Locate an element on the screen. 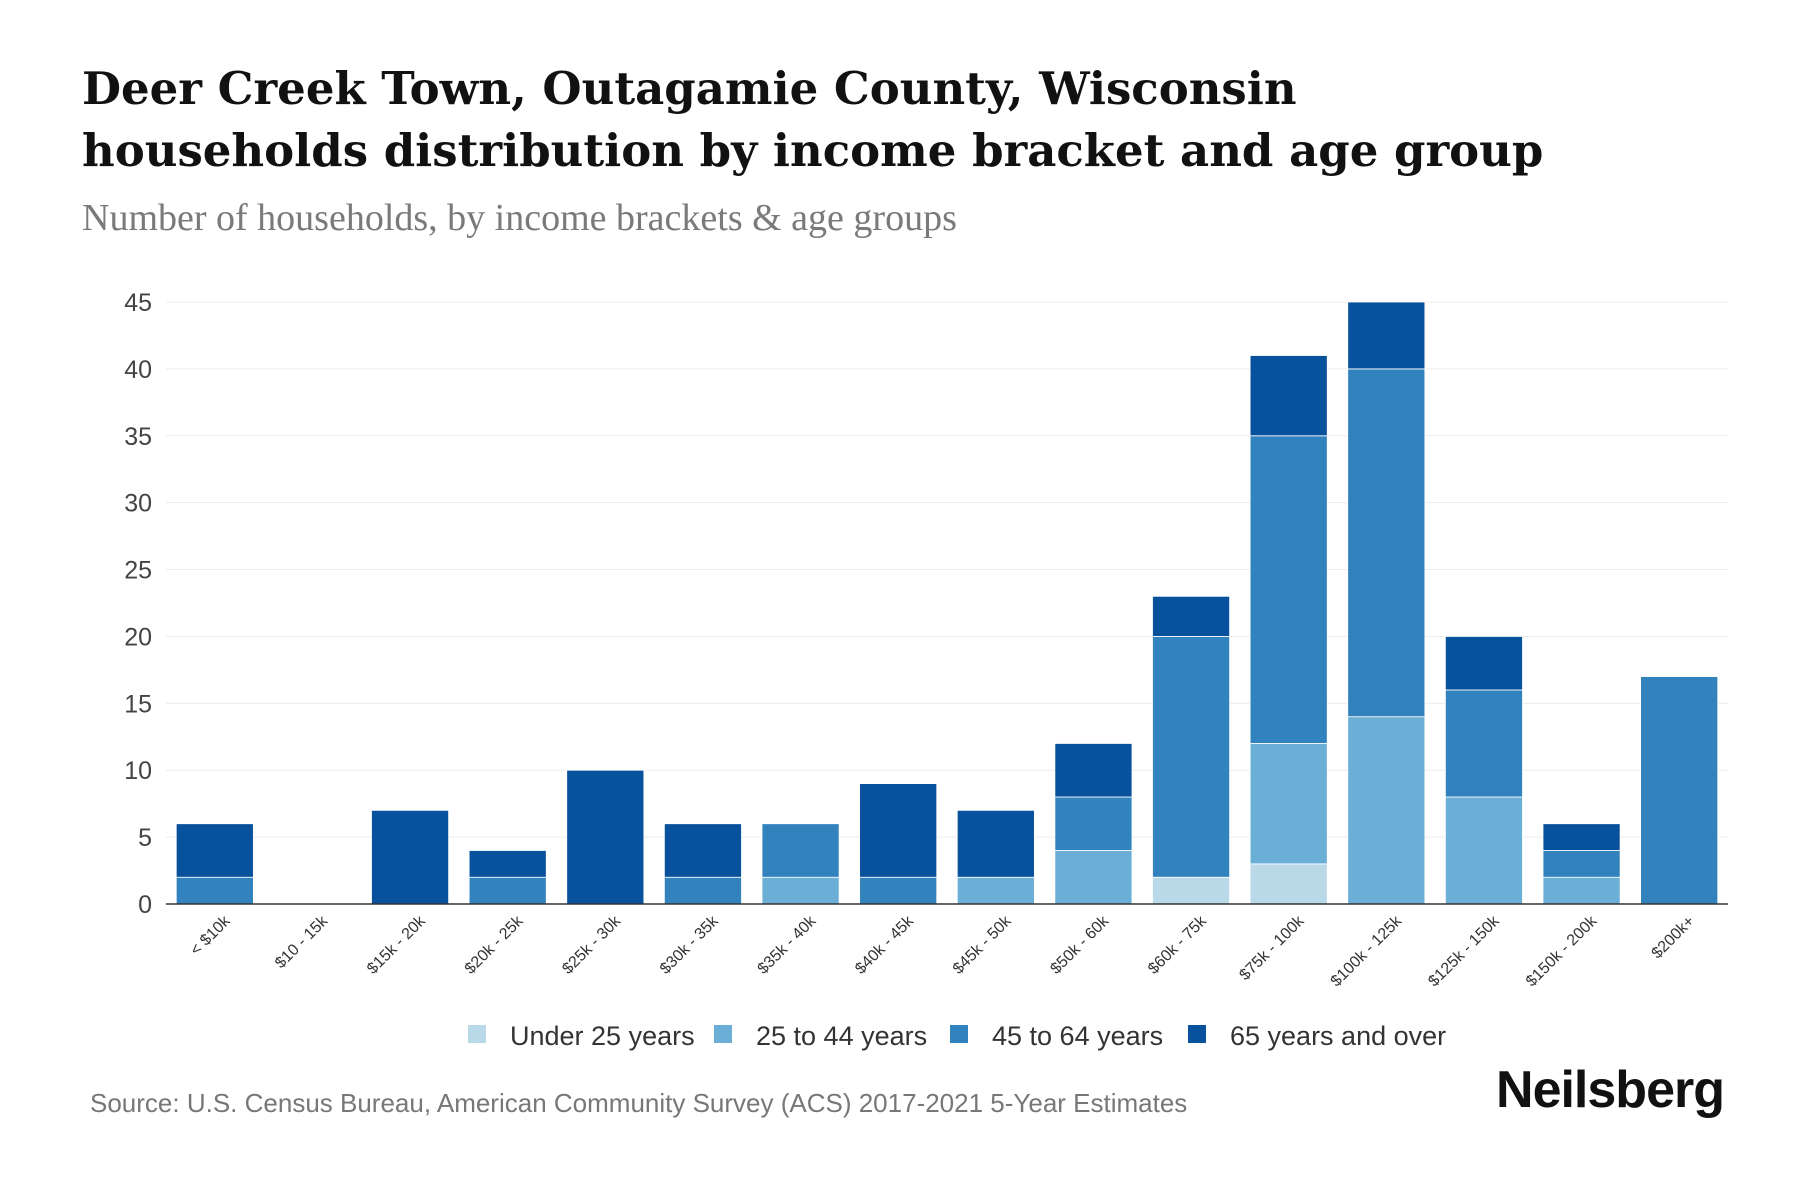  x-tick-label: $125k - 150k is located at coordinates (1464, 951).